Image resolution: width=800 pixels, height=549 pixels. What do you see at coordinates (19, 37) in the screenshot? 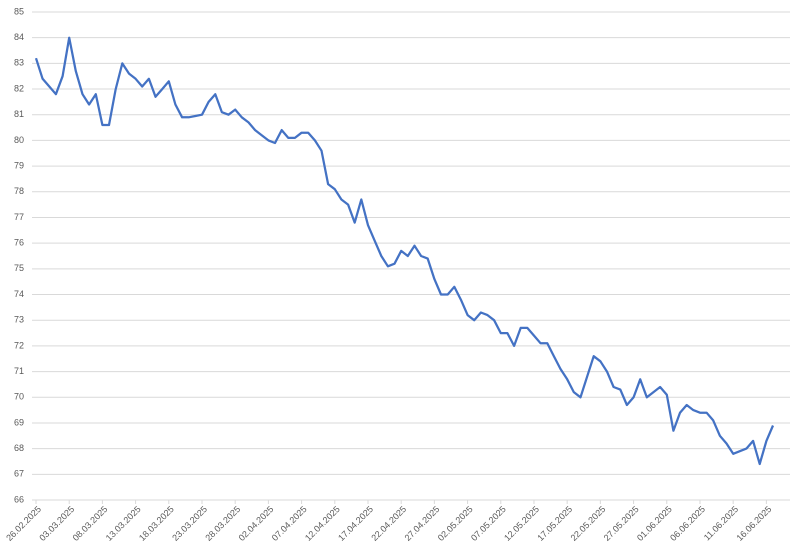
I see `y-tick-label: 84` at bounding box center [19, 37].